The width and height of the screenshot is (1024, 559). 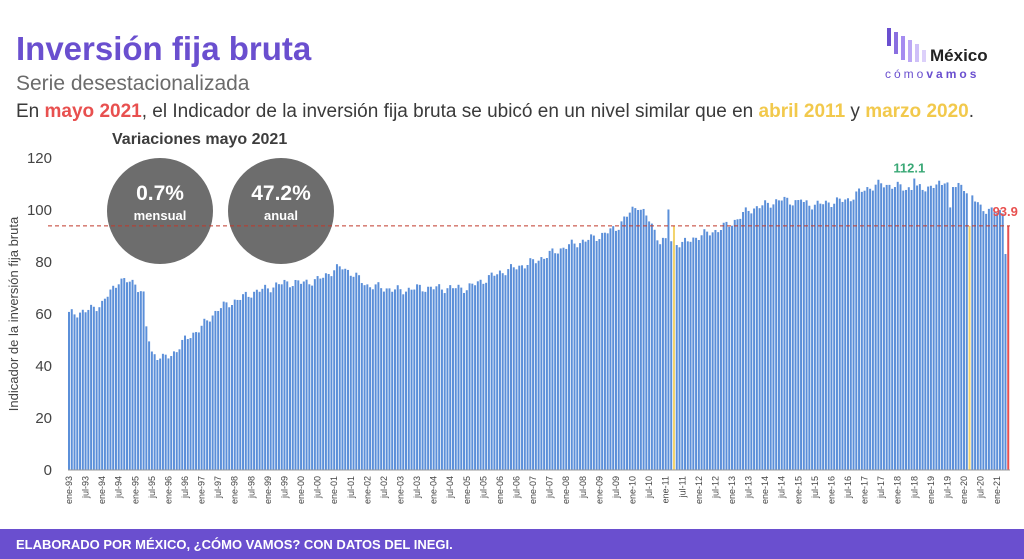 I want to click on x-tick-label: ene-17, so click(x=865, y=490).